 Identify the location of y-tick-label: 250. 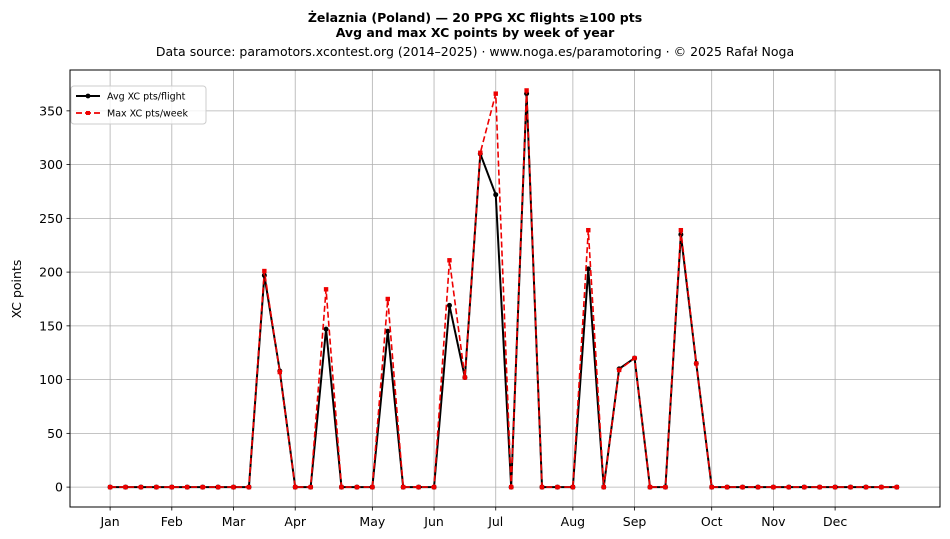
(51, 218).